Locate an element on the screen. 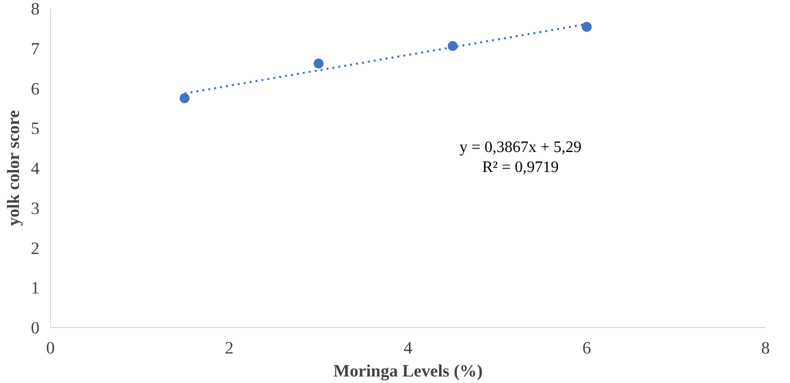 This screenshot has width=790, height=383. y-tick-label: 2 is located at coordinates (35, 248).